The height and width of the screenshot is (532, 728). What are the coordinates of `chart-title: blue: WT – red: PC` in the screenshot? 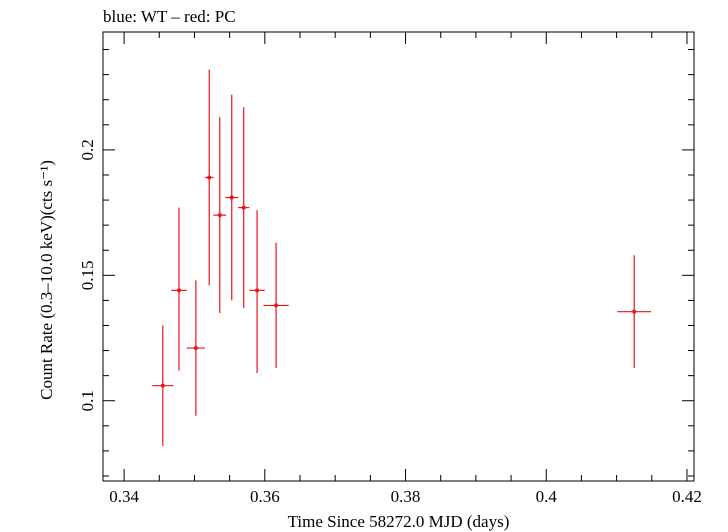 It's located at (169, 16).